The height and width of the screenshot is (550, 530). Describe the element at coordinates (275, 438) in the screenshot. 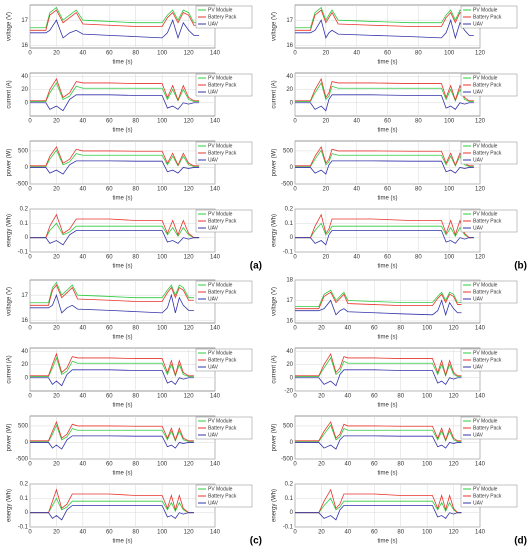

I see `y-axis-label: power (W)` at that location.